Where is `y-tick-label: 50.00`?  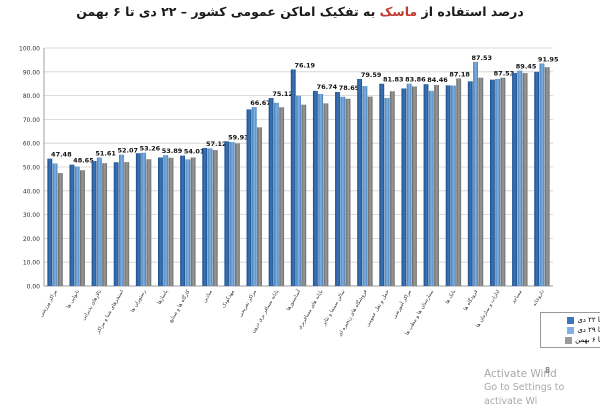
y-tick-label: 50.00 is located at coordinates (31, 168).